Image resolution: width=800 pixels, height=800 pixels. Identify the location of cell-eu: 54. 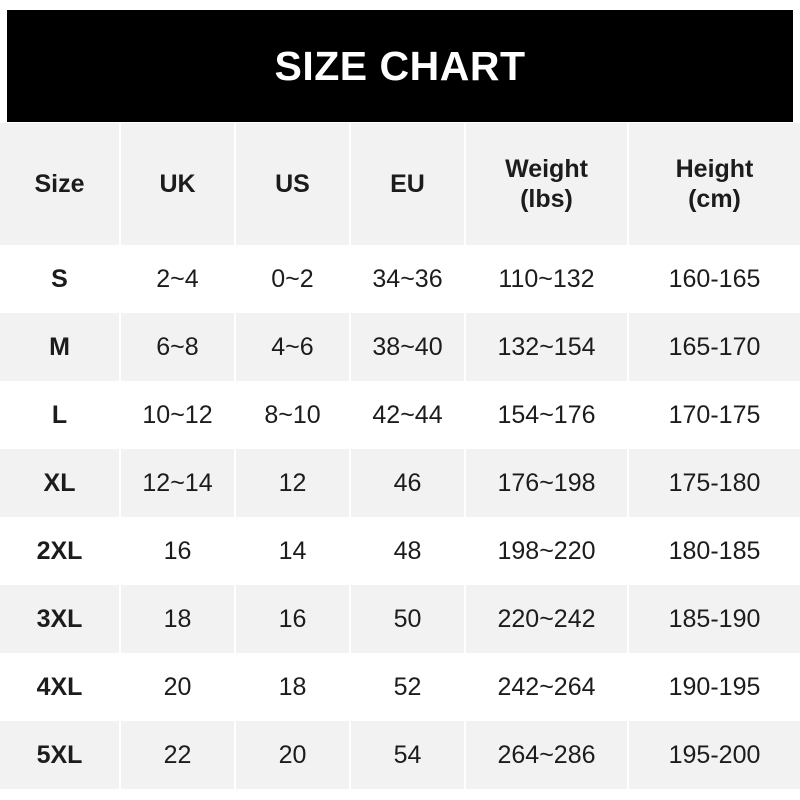
(408, 755).